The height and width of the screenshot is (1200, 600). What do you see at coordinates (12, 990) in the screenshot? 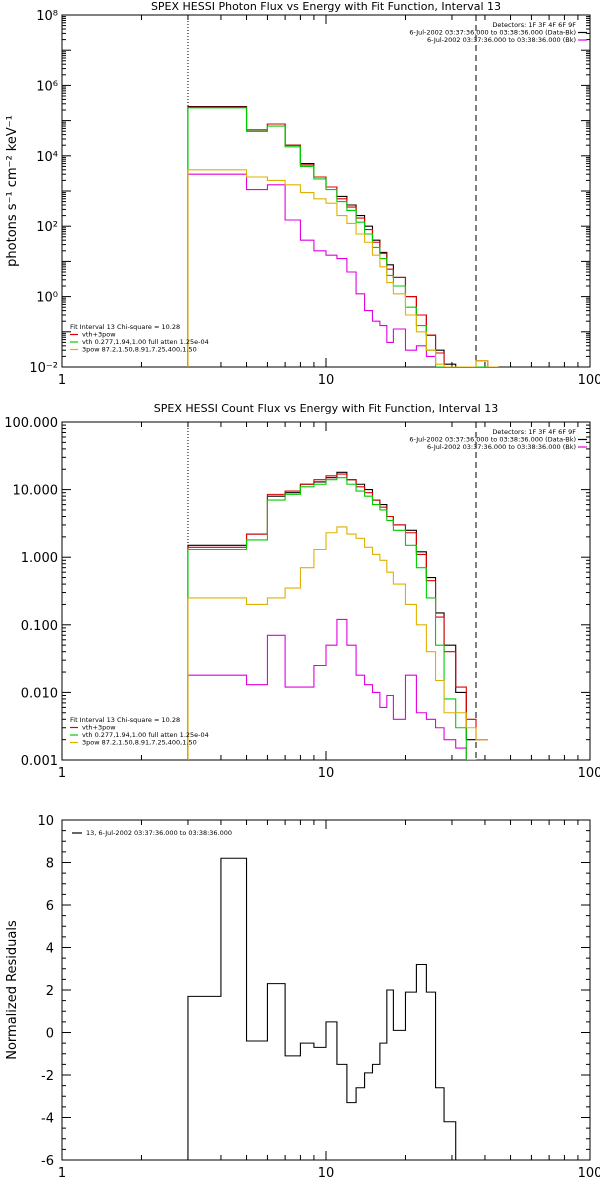
I see `y-axis-label: Normalized Residuals` at bounding box center [12, 990].